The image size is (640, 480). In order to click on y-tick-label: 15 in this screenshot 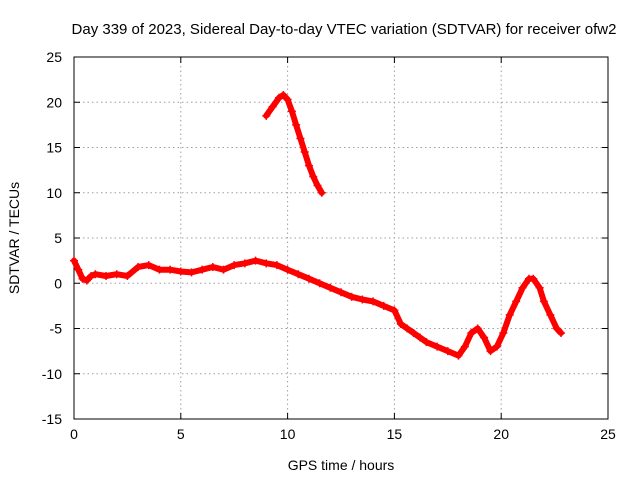, I will do `click(54, 148)`.